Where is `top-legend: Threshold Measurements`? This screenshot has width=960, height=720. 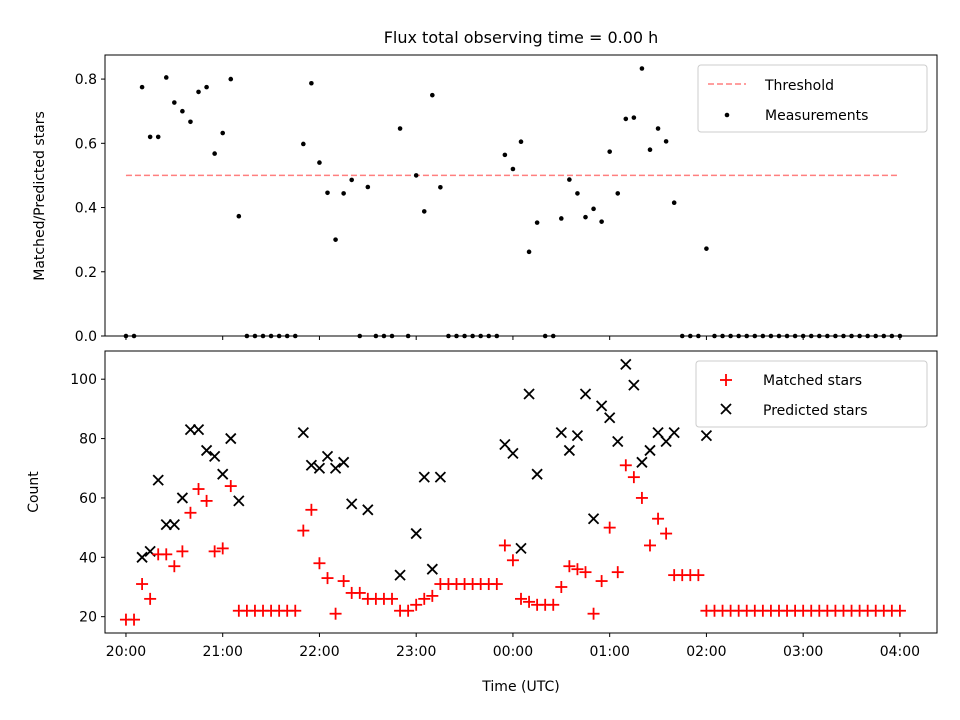
top-legend: Threshold Measurements is located at coordinates (812, 98).